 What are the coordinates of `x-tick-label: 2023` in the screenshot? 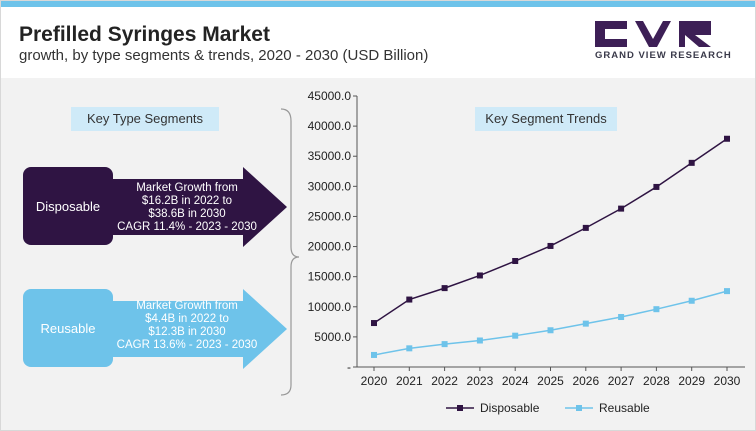 It's located at (480, 381).